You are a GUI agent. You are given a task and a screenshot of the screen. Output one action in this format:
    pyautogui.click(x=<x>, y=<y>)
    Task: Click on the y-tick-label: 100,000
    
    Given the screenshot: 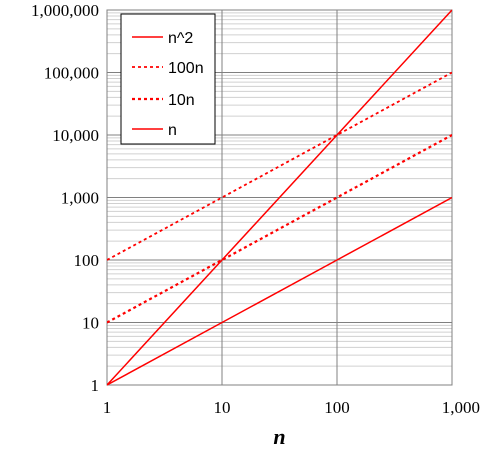 What is the action you would take?
    pyautogui.click(x=71, y=73)
    